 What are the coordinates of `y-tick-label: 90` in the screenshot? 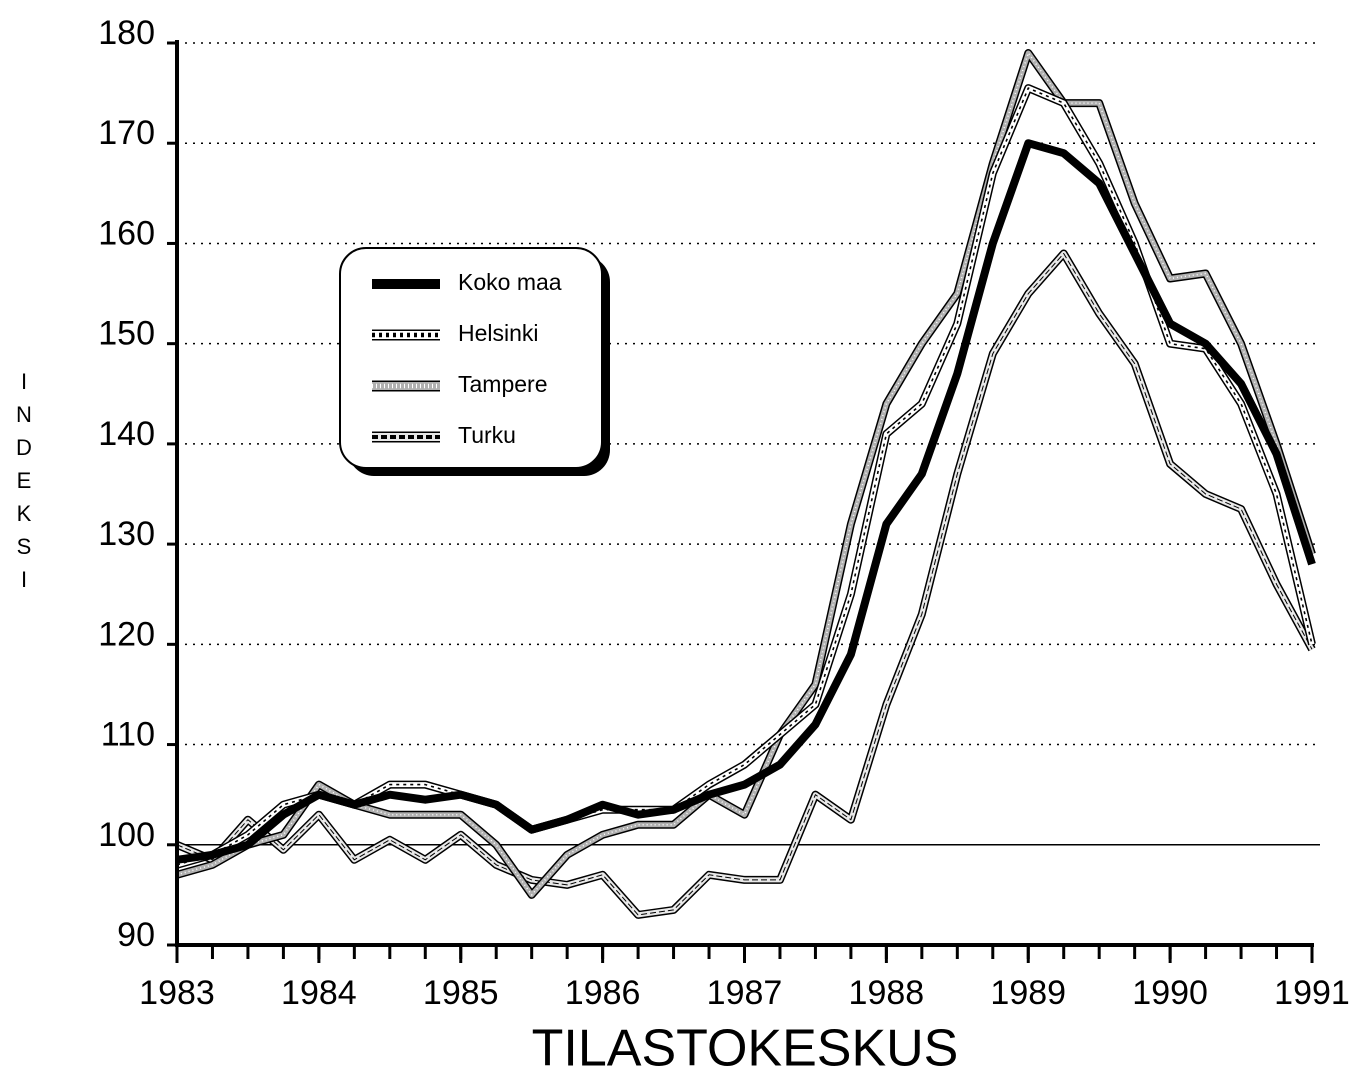 It's located at (136, 935).